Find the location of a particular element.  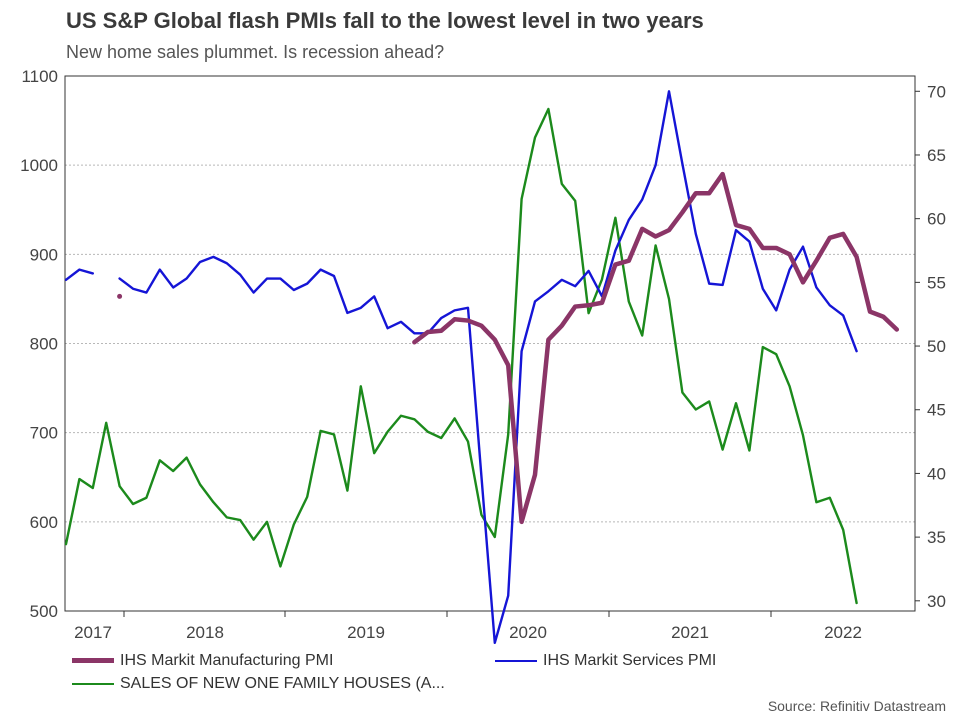

left-tick-label: 600 is located at coordinates (44, 522).